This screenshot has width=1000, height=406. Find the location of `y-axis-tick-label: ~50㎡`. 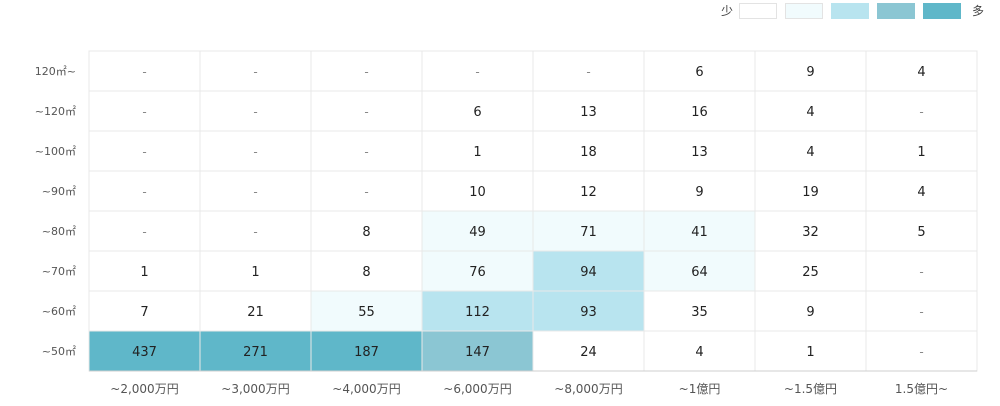

y-axis-tick-label: ~50㎡ is located at coordinates (59, 351).